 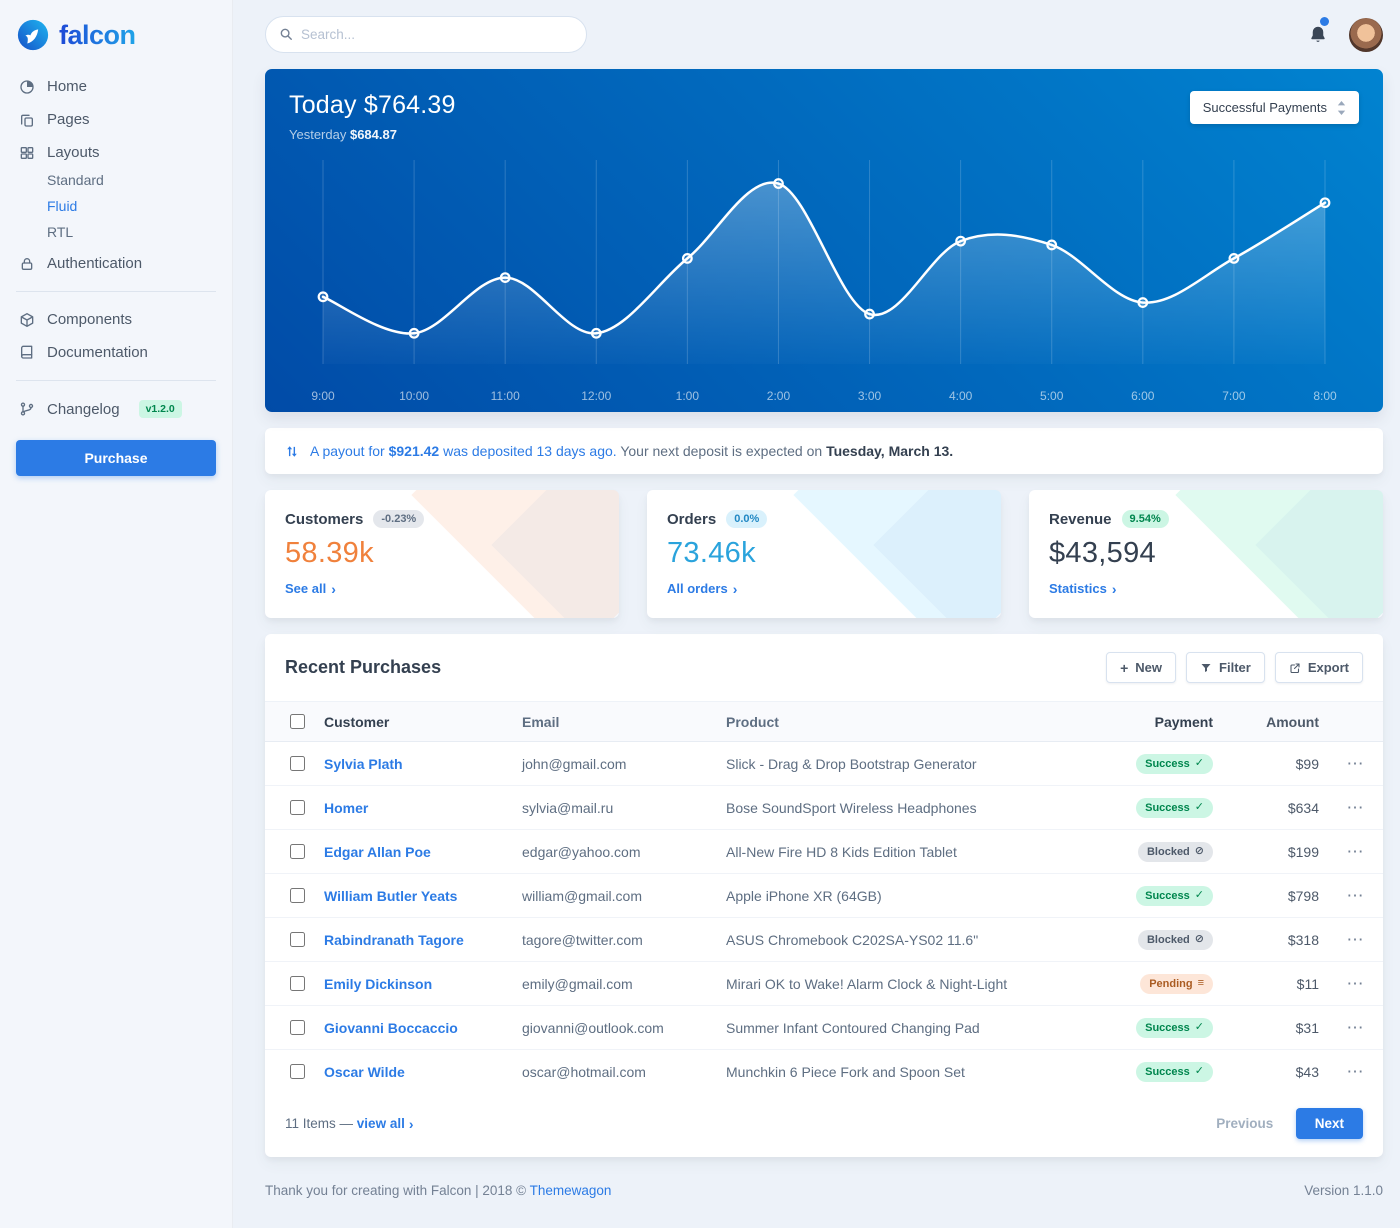 I want to click on sidebar-divider, so click(x=116, y=291).